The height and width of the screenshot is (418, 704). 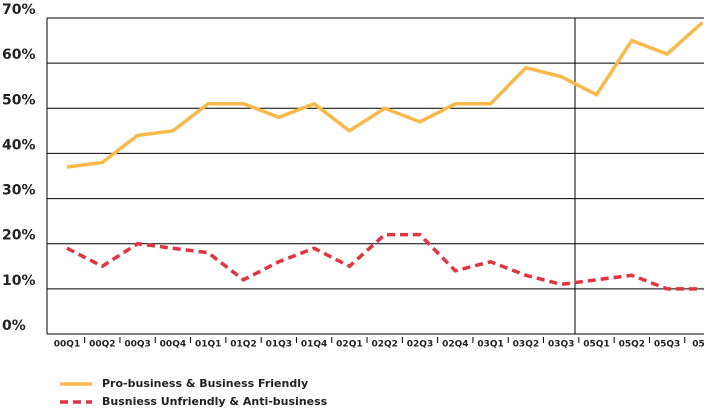 I want to click on x-tick-label: 03Q1, so click(x=490, y=345).